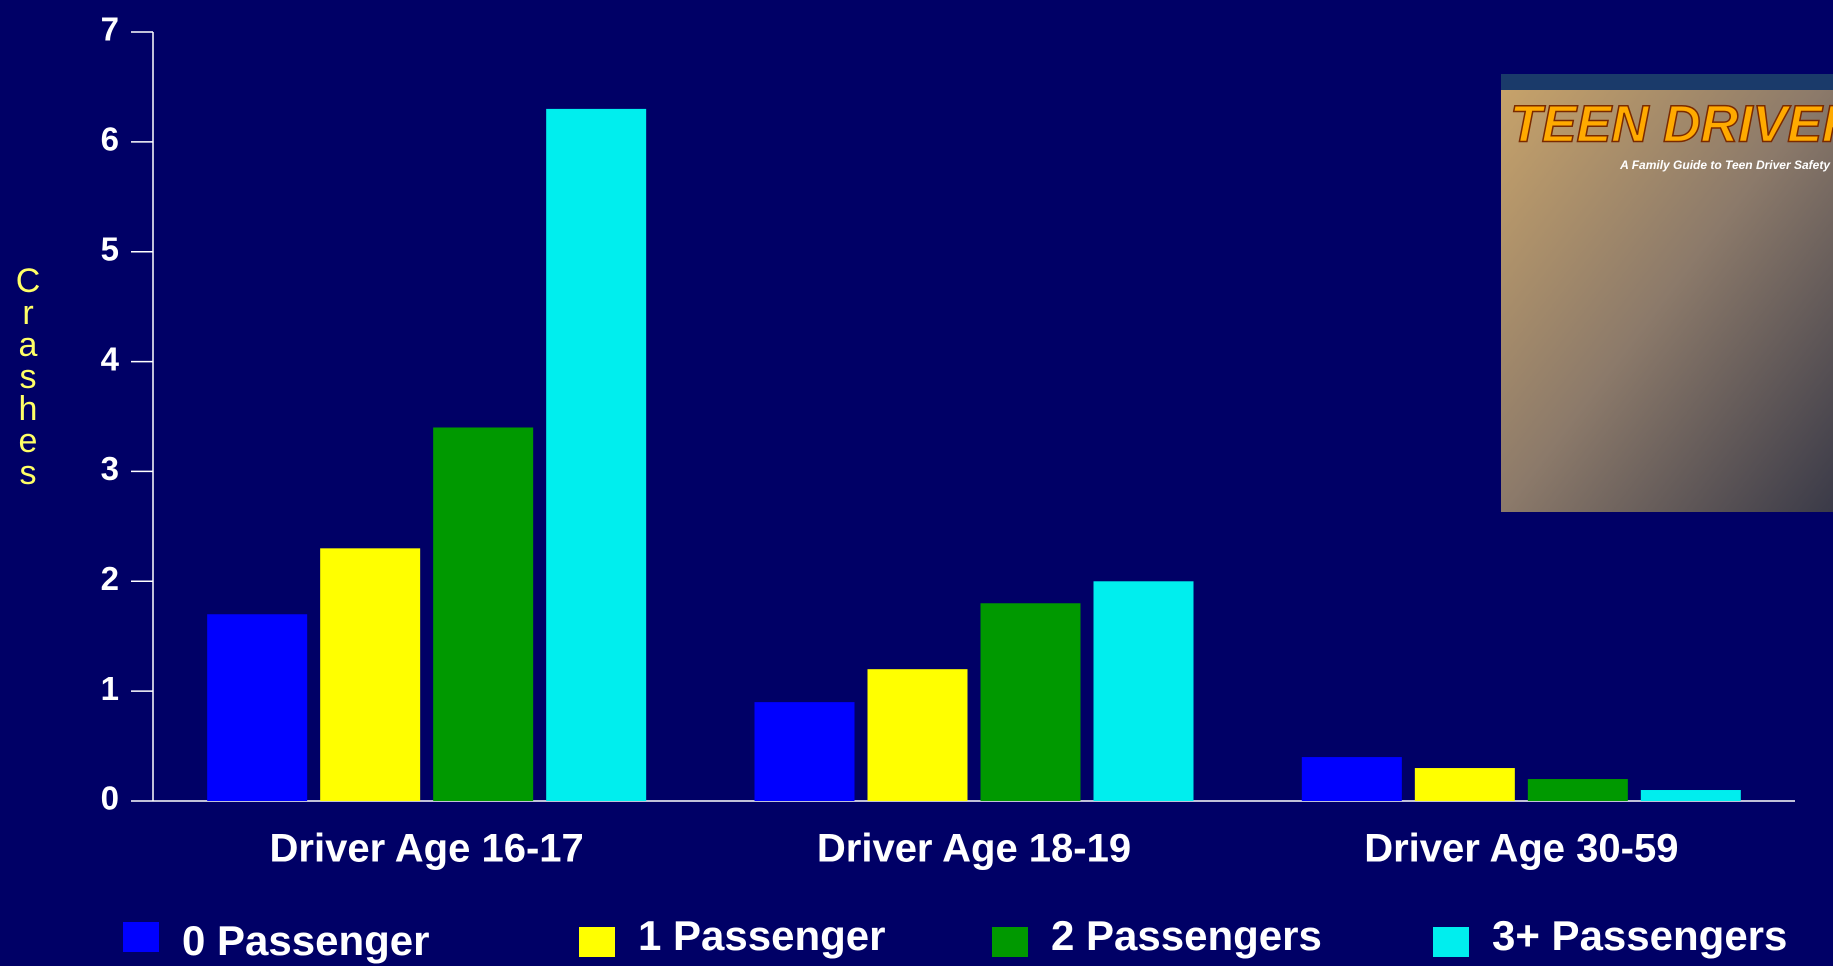 Image resolution: width=1833 pixels, height=966 pixels. What do you see at coordinates (762, 935) in the screenshot?
I see `legend-label: 1 Passenger` at bounding box center [762, 935].